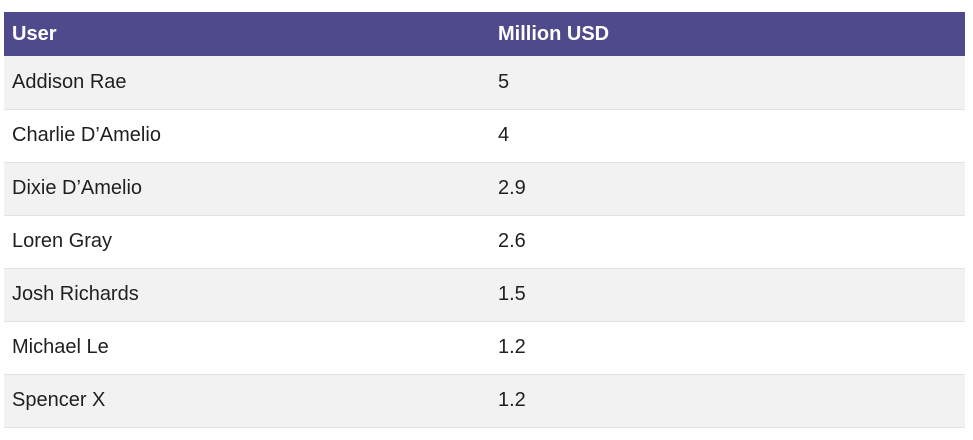 Image resolution: width=973 pixels, height=440 pixels. What do you see at coordinates (512, 188) in the screenshot?
I see `value-cell: 2.9` at bounding box center [512, 188].